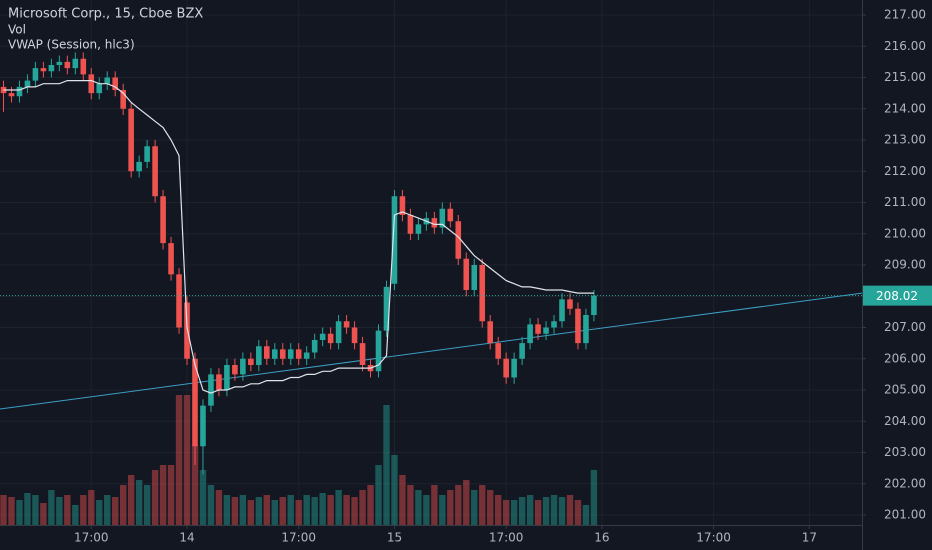 This screenshot has width=932, height=550. What do you see at coordinates (905, 265) in the screenshot?
I see `y-tick-label: 209.00` at bounding box center [905, 265].